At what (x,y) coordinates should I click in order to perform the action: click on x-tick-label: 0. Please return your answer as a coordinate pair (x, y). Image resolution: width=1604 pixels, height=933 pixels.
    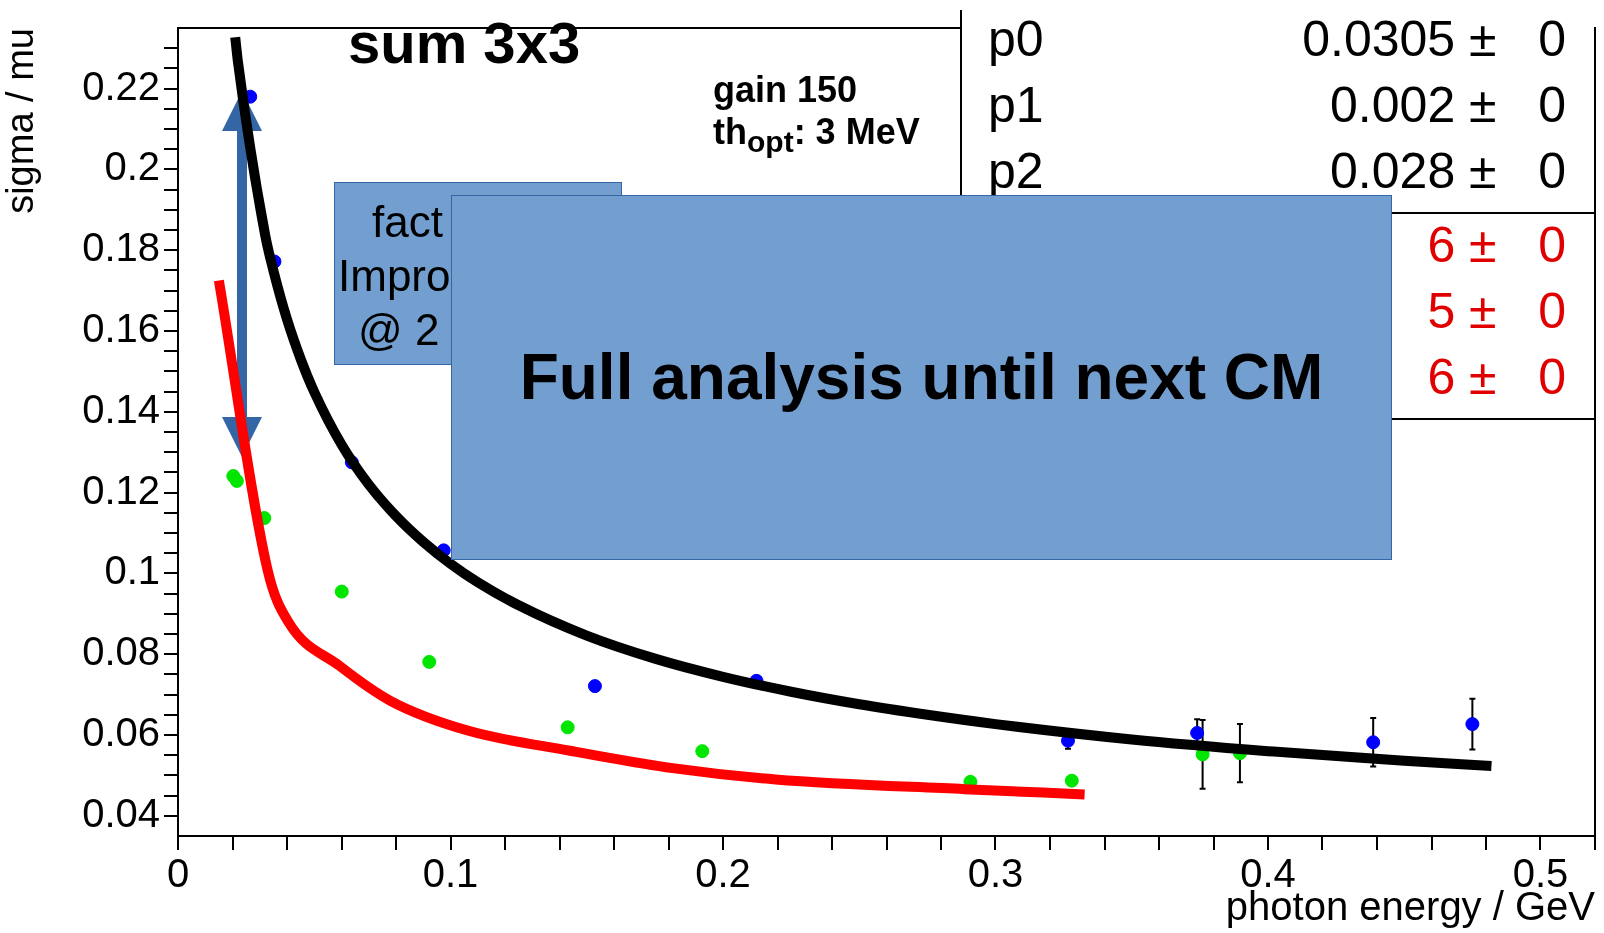
    Looking at the image, I should click on (178, 873).